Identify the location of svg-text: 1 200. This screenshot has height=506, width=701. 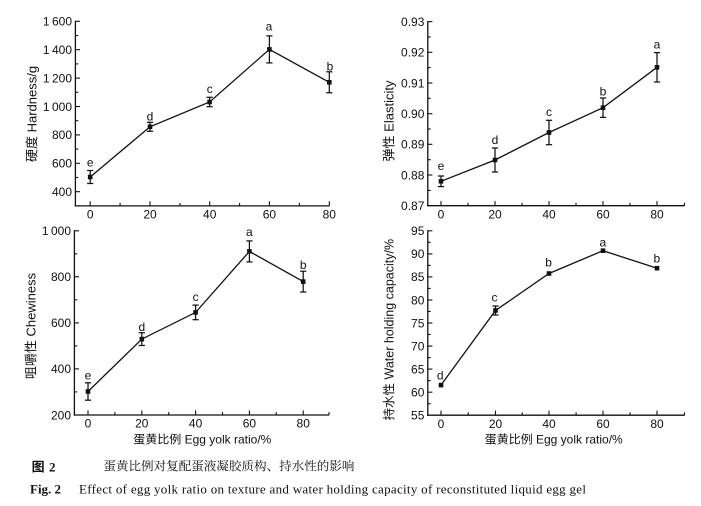
(57, 78).